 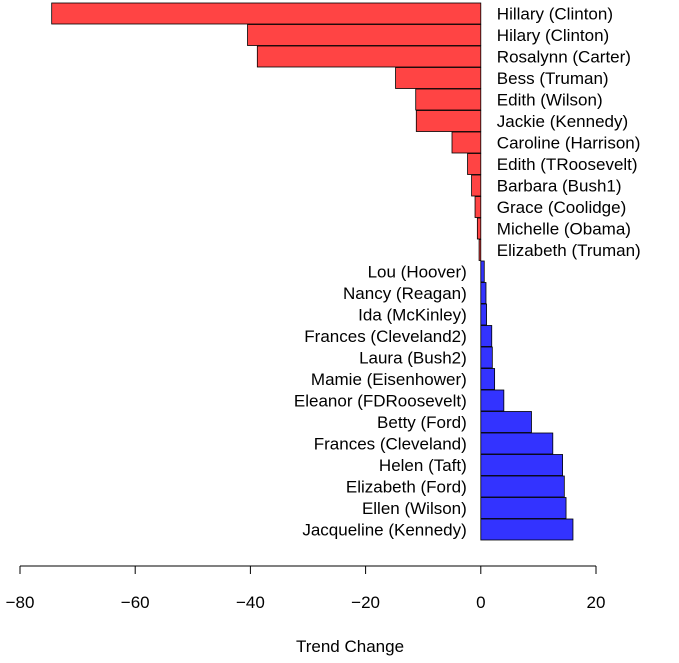 I want to click on bar-label-20: Frances (Cleveland), so click(x=390, y=444).